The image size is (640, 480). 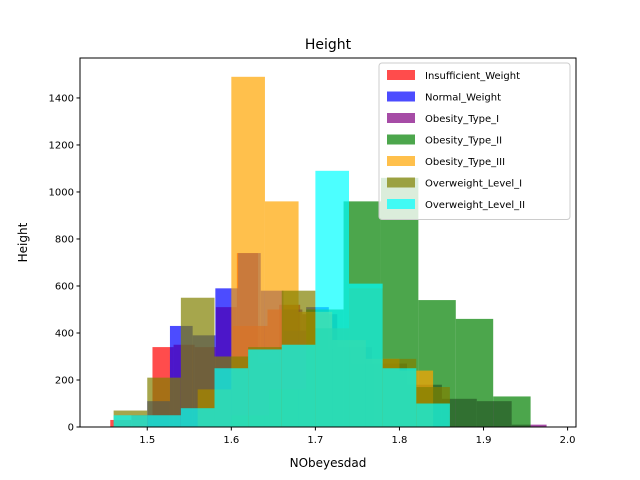 I want to click on legend-label: Normal_Weight, so click(x=463, y=98).